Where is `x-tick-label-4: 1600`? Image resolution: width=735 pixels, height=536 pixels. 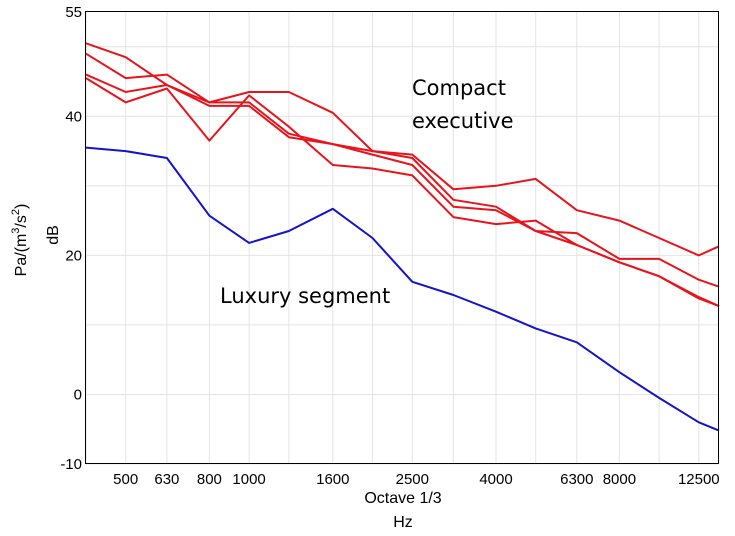
x-tick-label-4: 1600 is located at coordinates (332, 479).